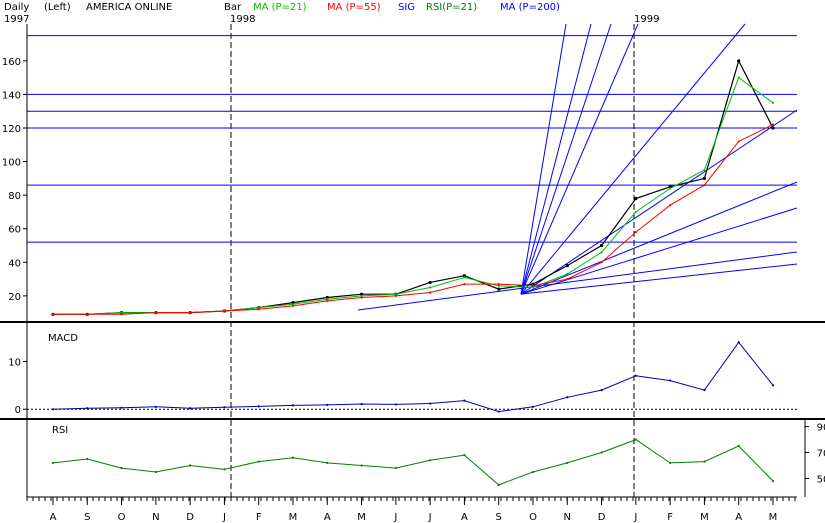  I want to click on year-label-1999: 1999, so click(646, 19).